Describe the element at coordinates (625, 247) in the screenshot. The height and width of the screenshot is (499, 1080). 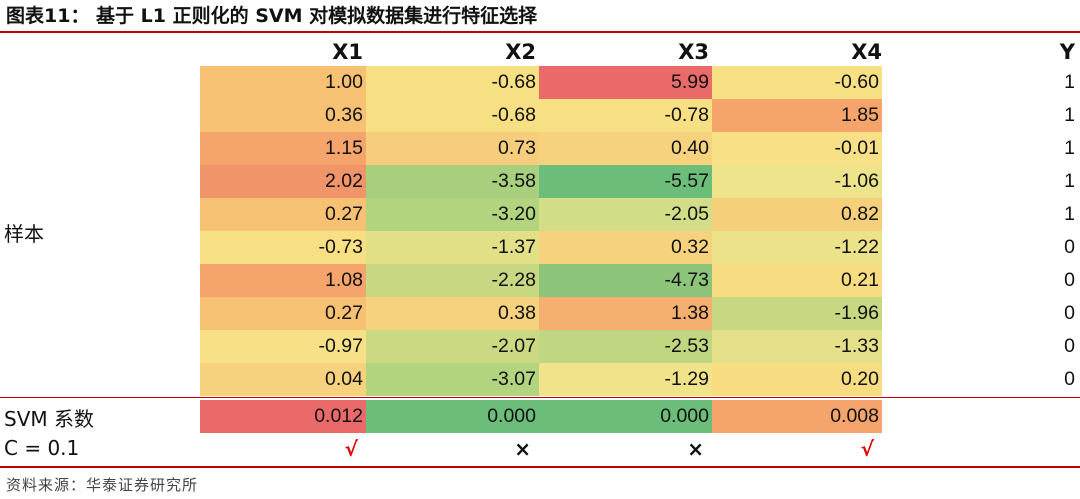
I see `table-cell: 0.32` at that location.